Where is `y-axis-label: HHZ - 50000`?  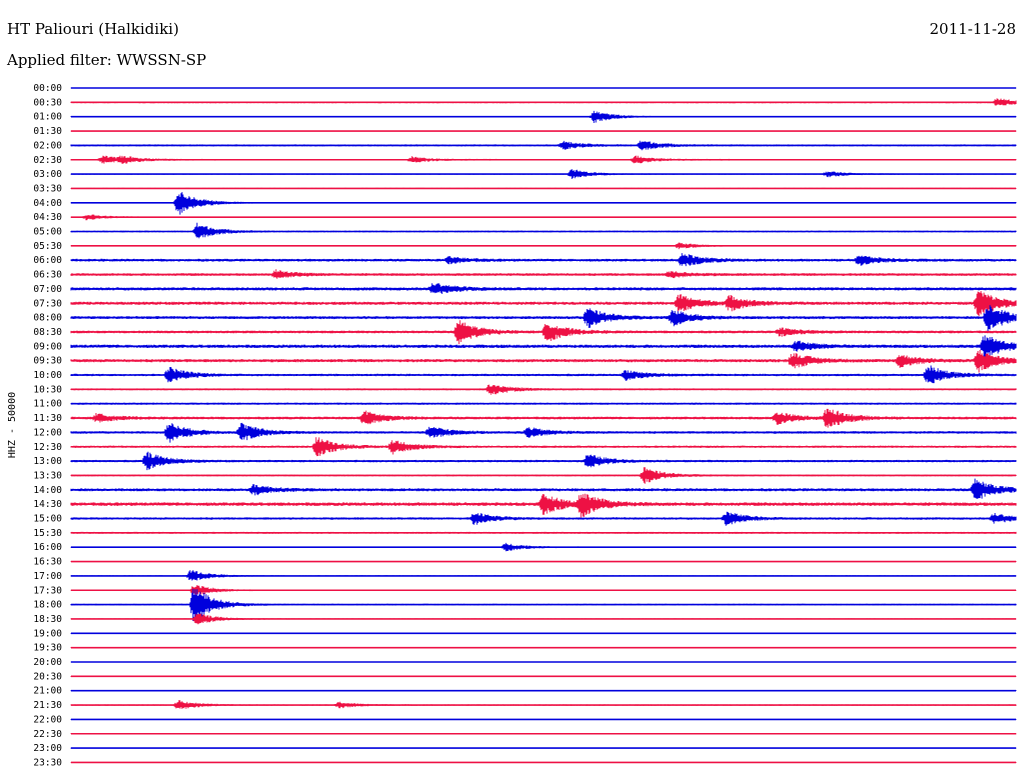 y-axis-label: HHZ - 50000 is located at coordinates (12, 425).